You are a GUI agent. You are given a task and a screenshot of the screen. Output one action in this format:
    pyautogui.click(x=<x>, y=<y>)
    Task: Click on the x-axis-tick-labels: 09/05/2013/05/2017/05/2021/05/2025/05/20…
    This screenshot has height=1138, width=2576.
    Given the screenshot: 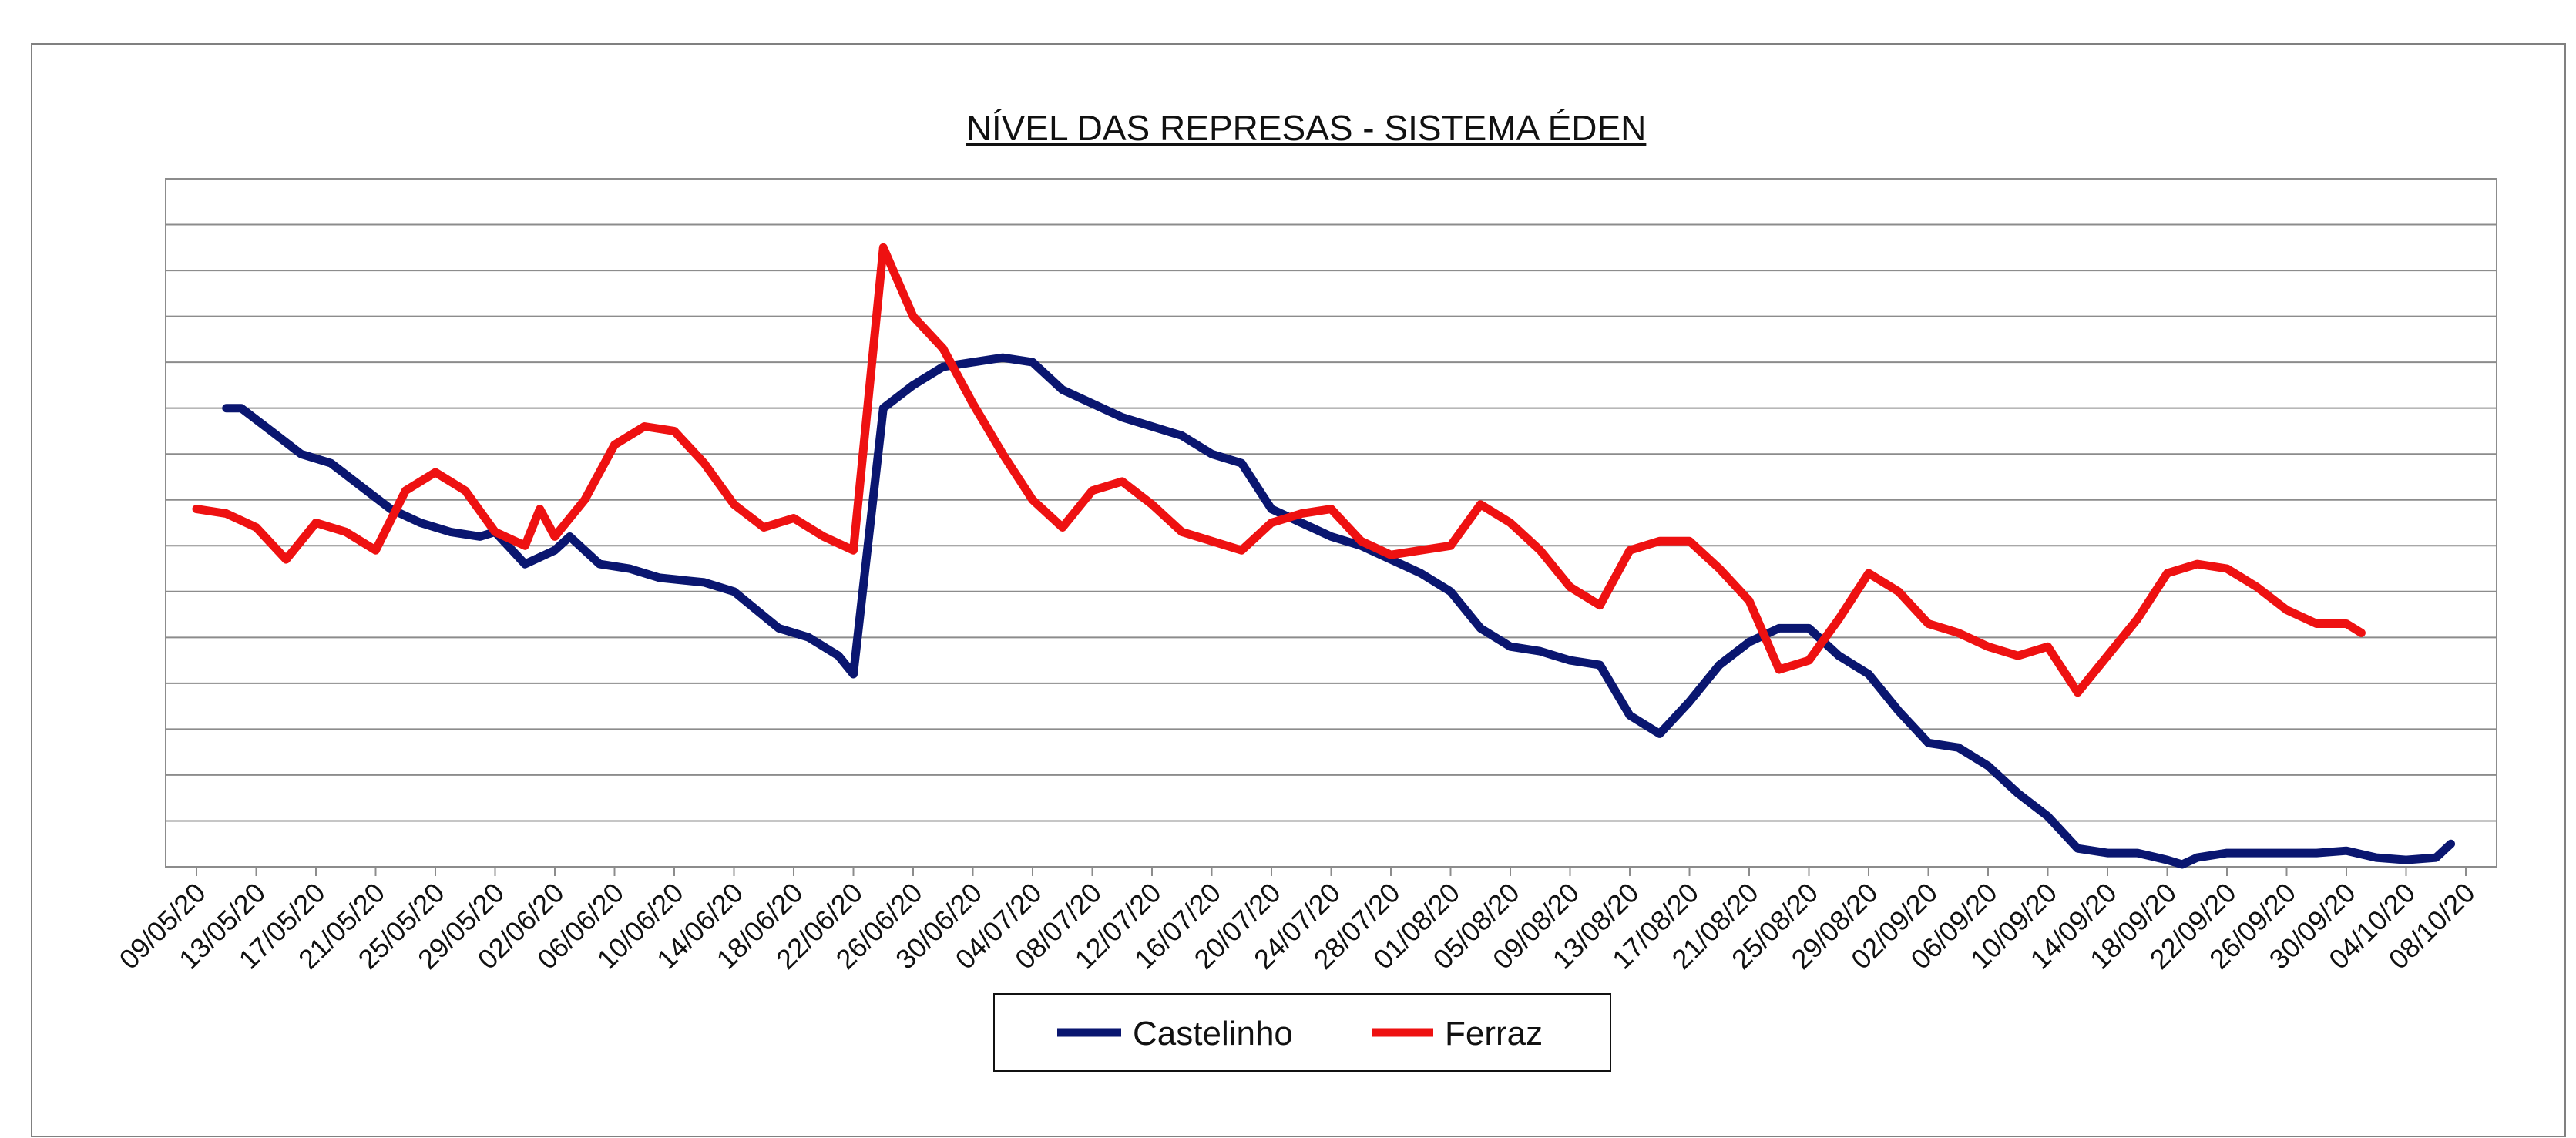 What is the action you would take?
    pyautogui.click(x=1297, y=921)
    